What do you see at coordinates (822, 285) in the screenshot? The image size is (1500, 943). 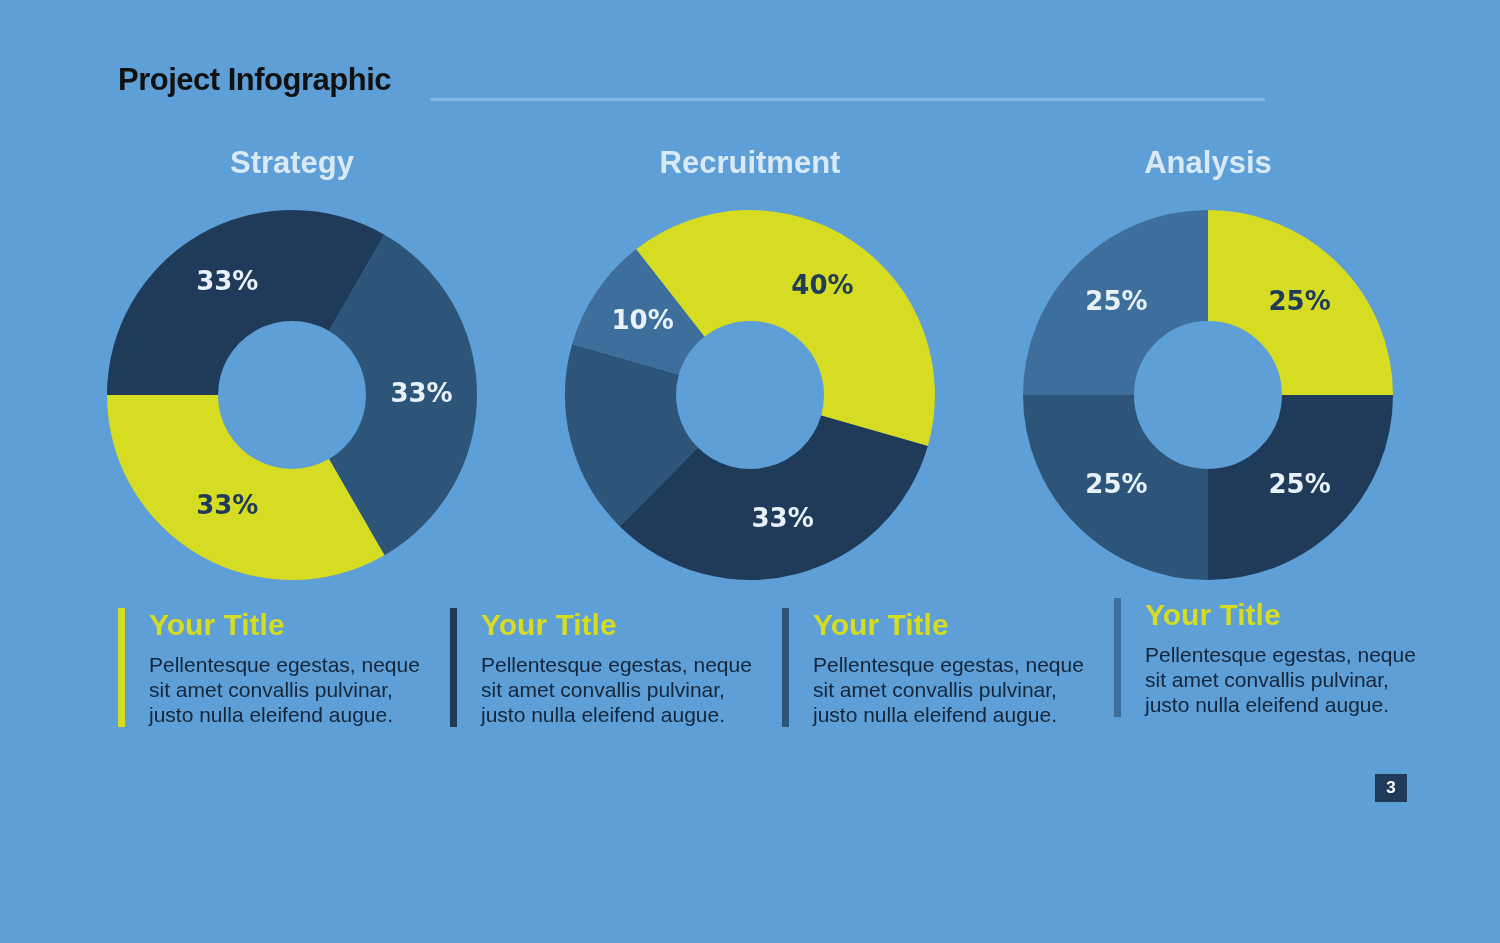 I see `data-label: 40%` at bounding box center [822, 285].